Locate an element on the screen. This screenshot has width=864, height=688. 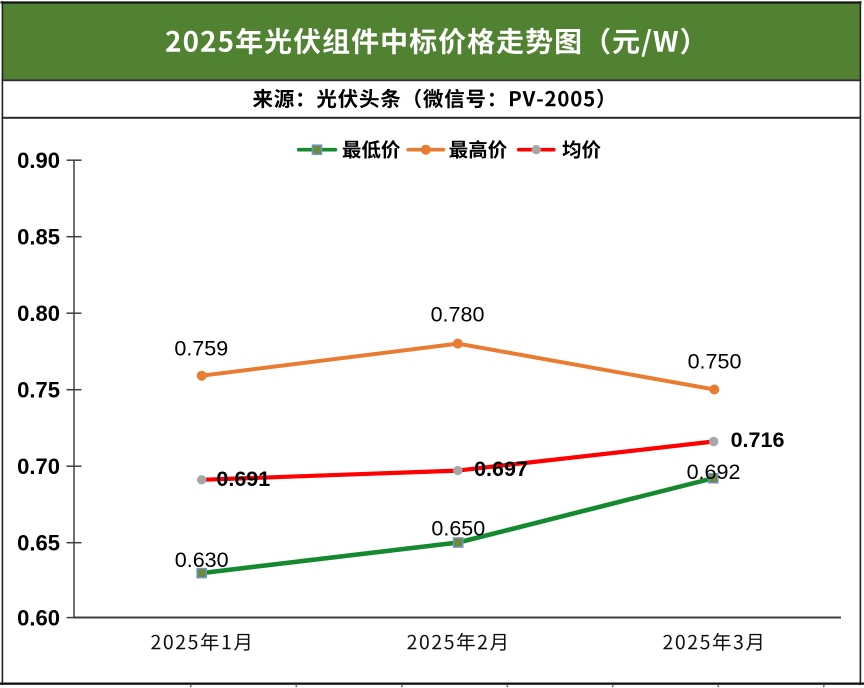
svg-text: 0.90 is located at coordinates (38, 160).